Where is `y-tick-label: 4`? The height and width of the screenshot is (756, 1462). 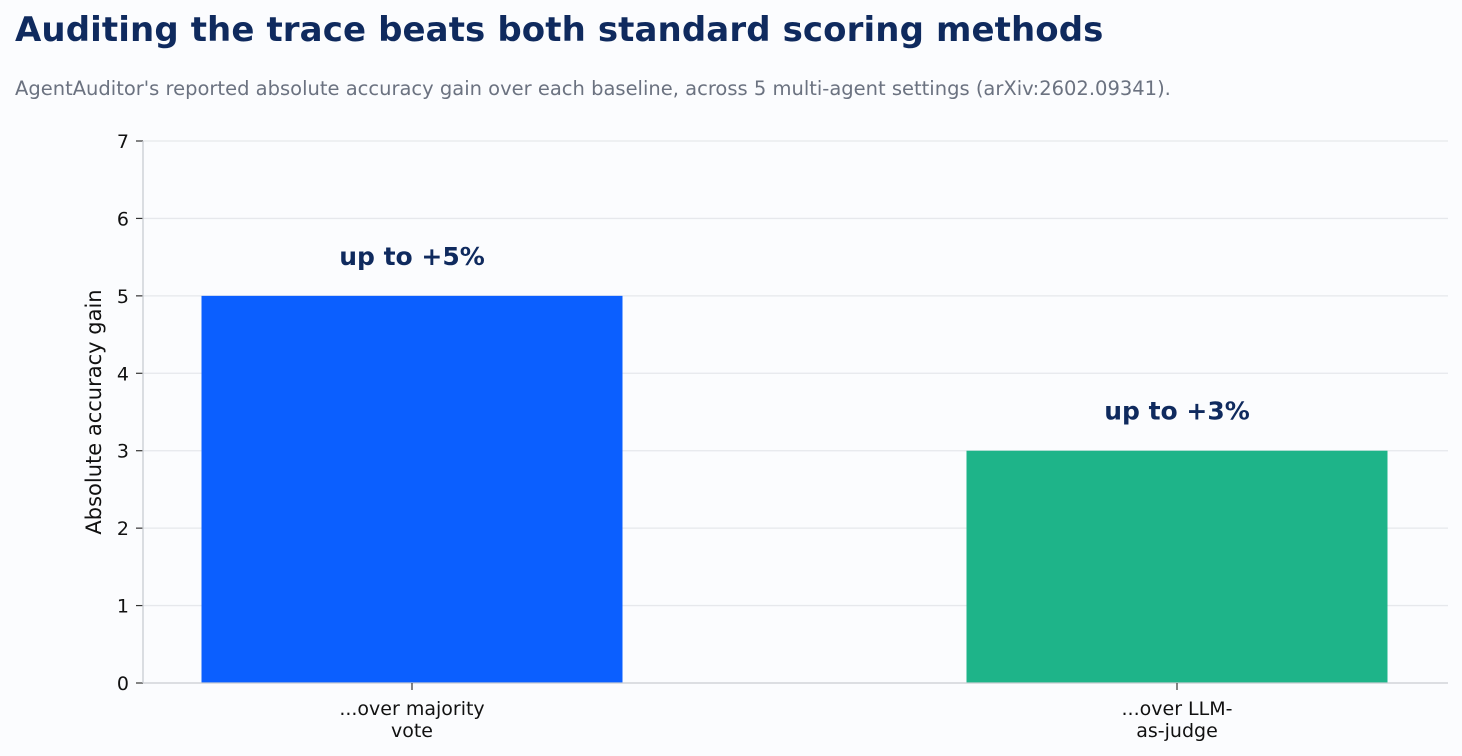
y-tick-label: 4 is located at coordinates (123, 374).